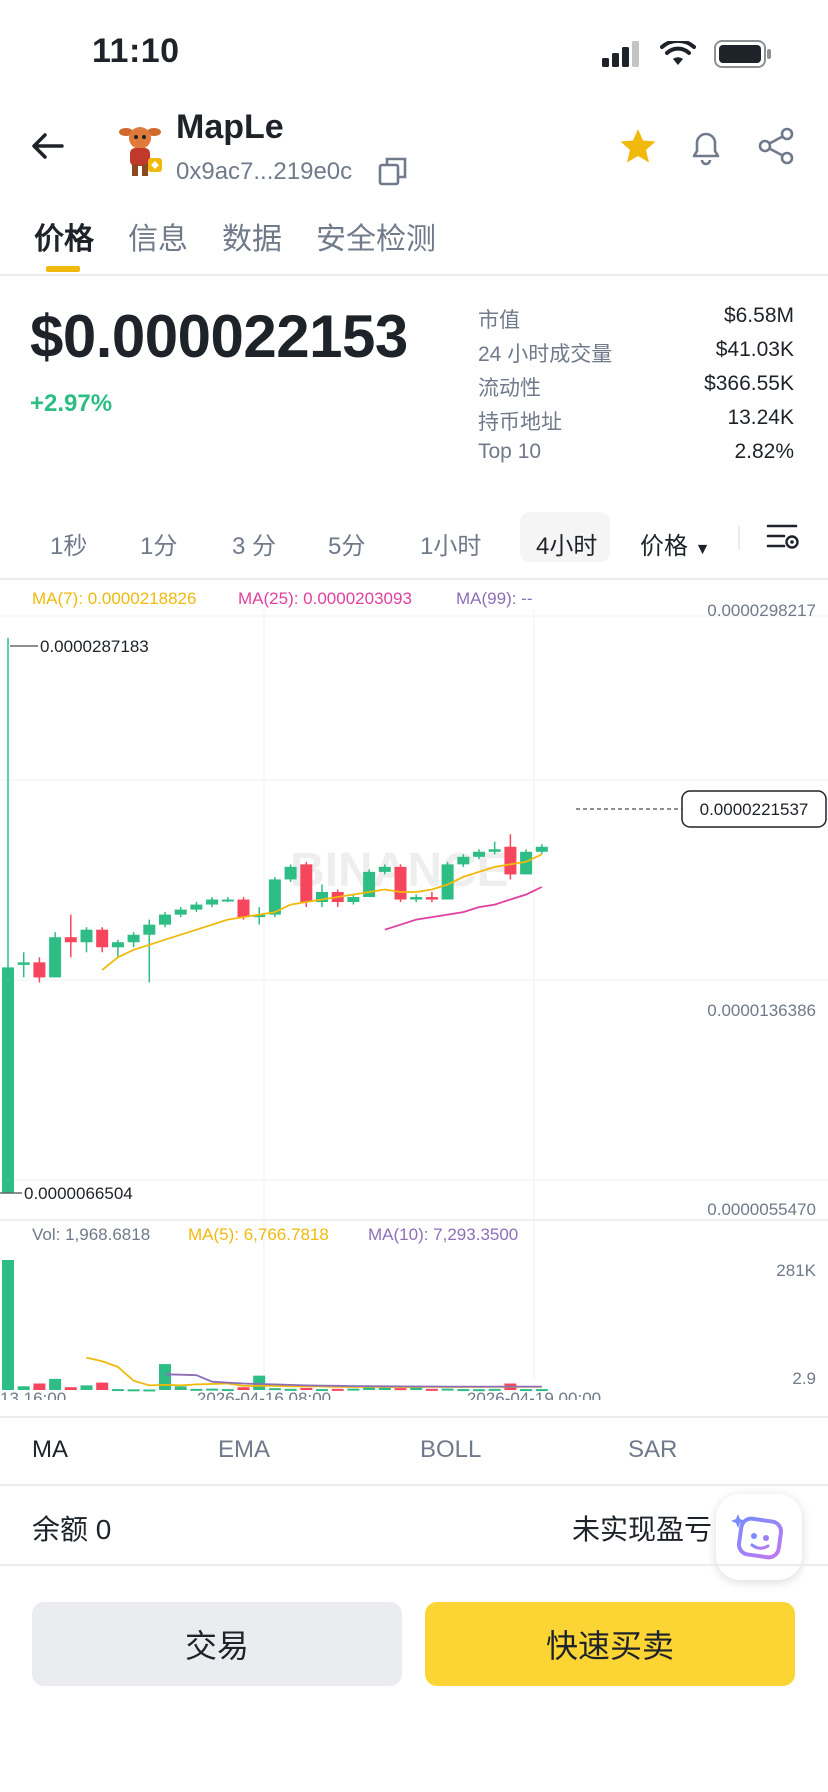  Describe the element at coordinates (219, 336) in the screenshot. I see `current-price: $0.000022153` at that location.